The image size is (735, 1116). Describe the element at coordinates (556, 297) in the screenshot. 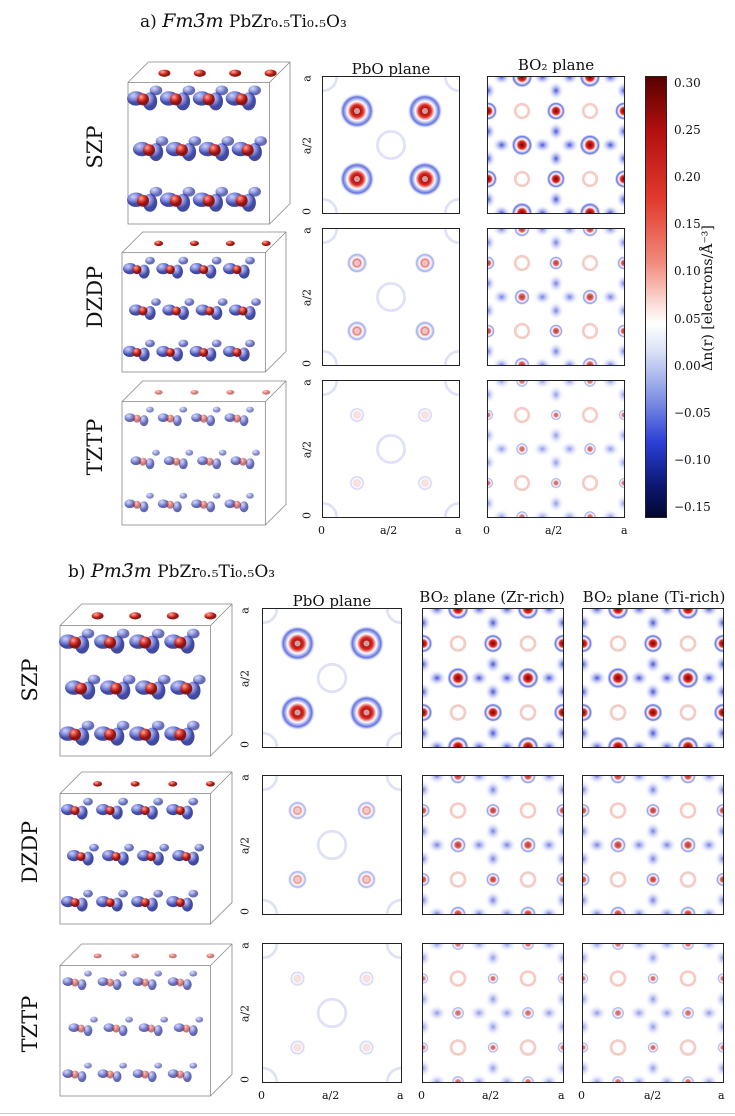

I see `section-a-dzdp-bo2-map` at that location.